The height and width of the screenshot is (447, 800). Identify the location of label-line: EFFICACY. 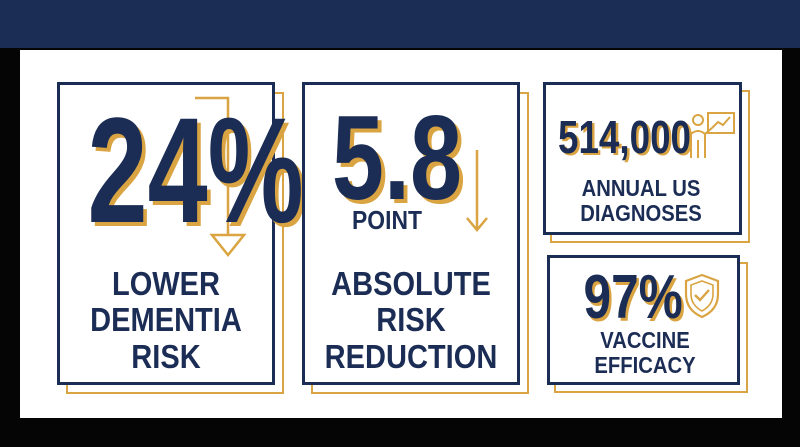
(645, 365).